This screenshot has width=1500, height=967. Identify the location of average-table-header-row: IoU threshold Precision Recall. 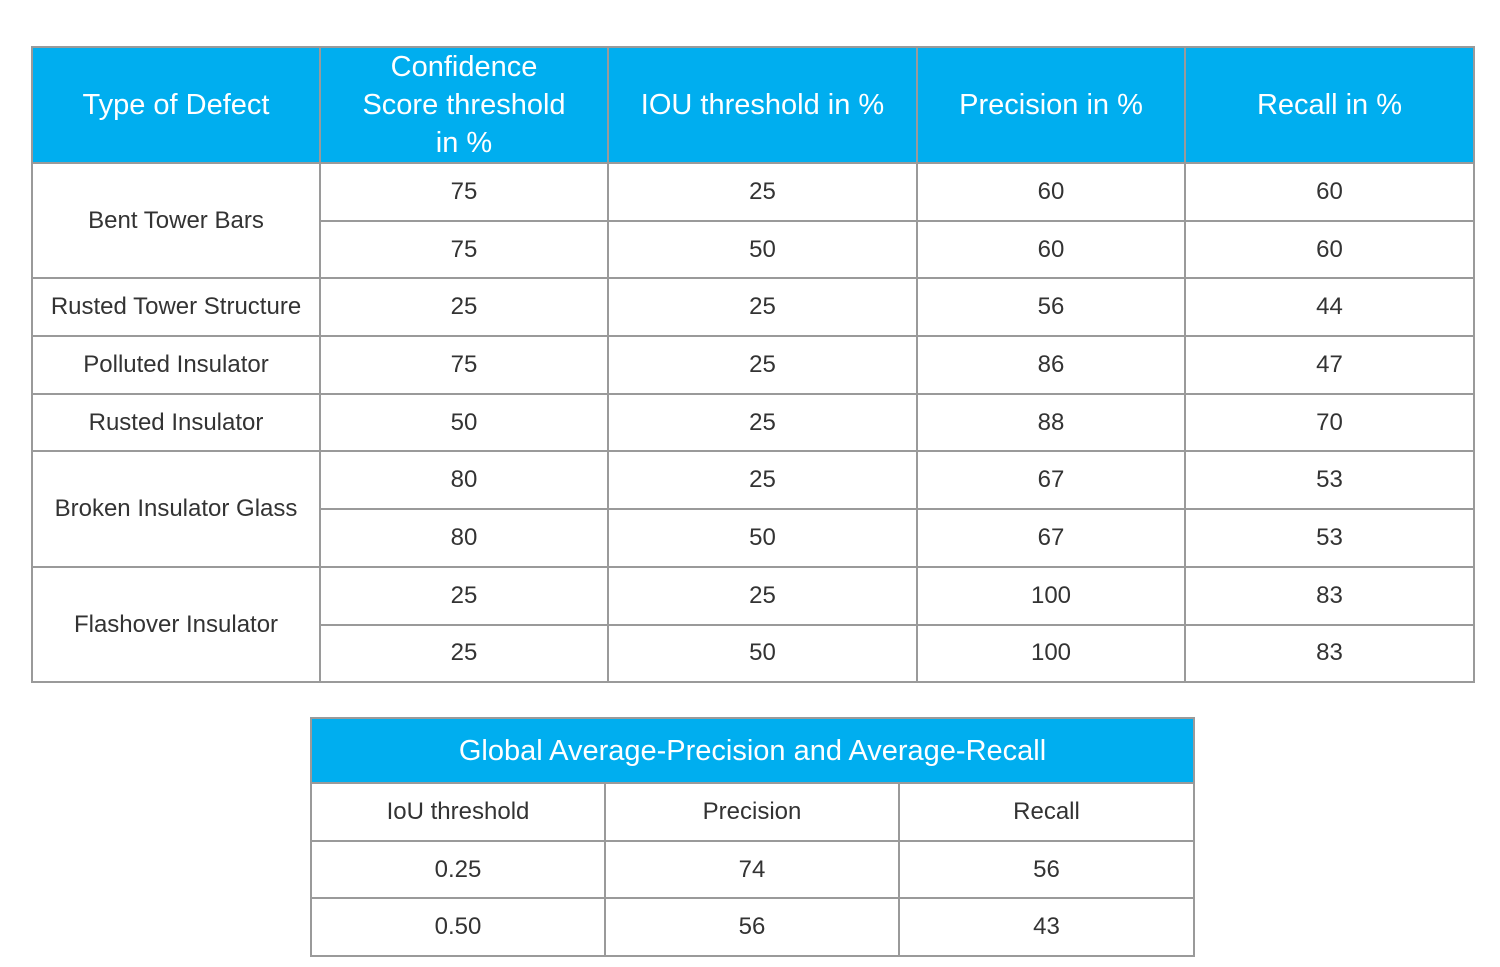
(753, 812).